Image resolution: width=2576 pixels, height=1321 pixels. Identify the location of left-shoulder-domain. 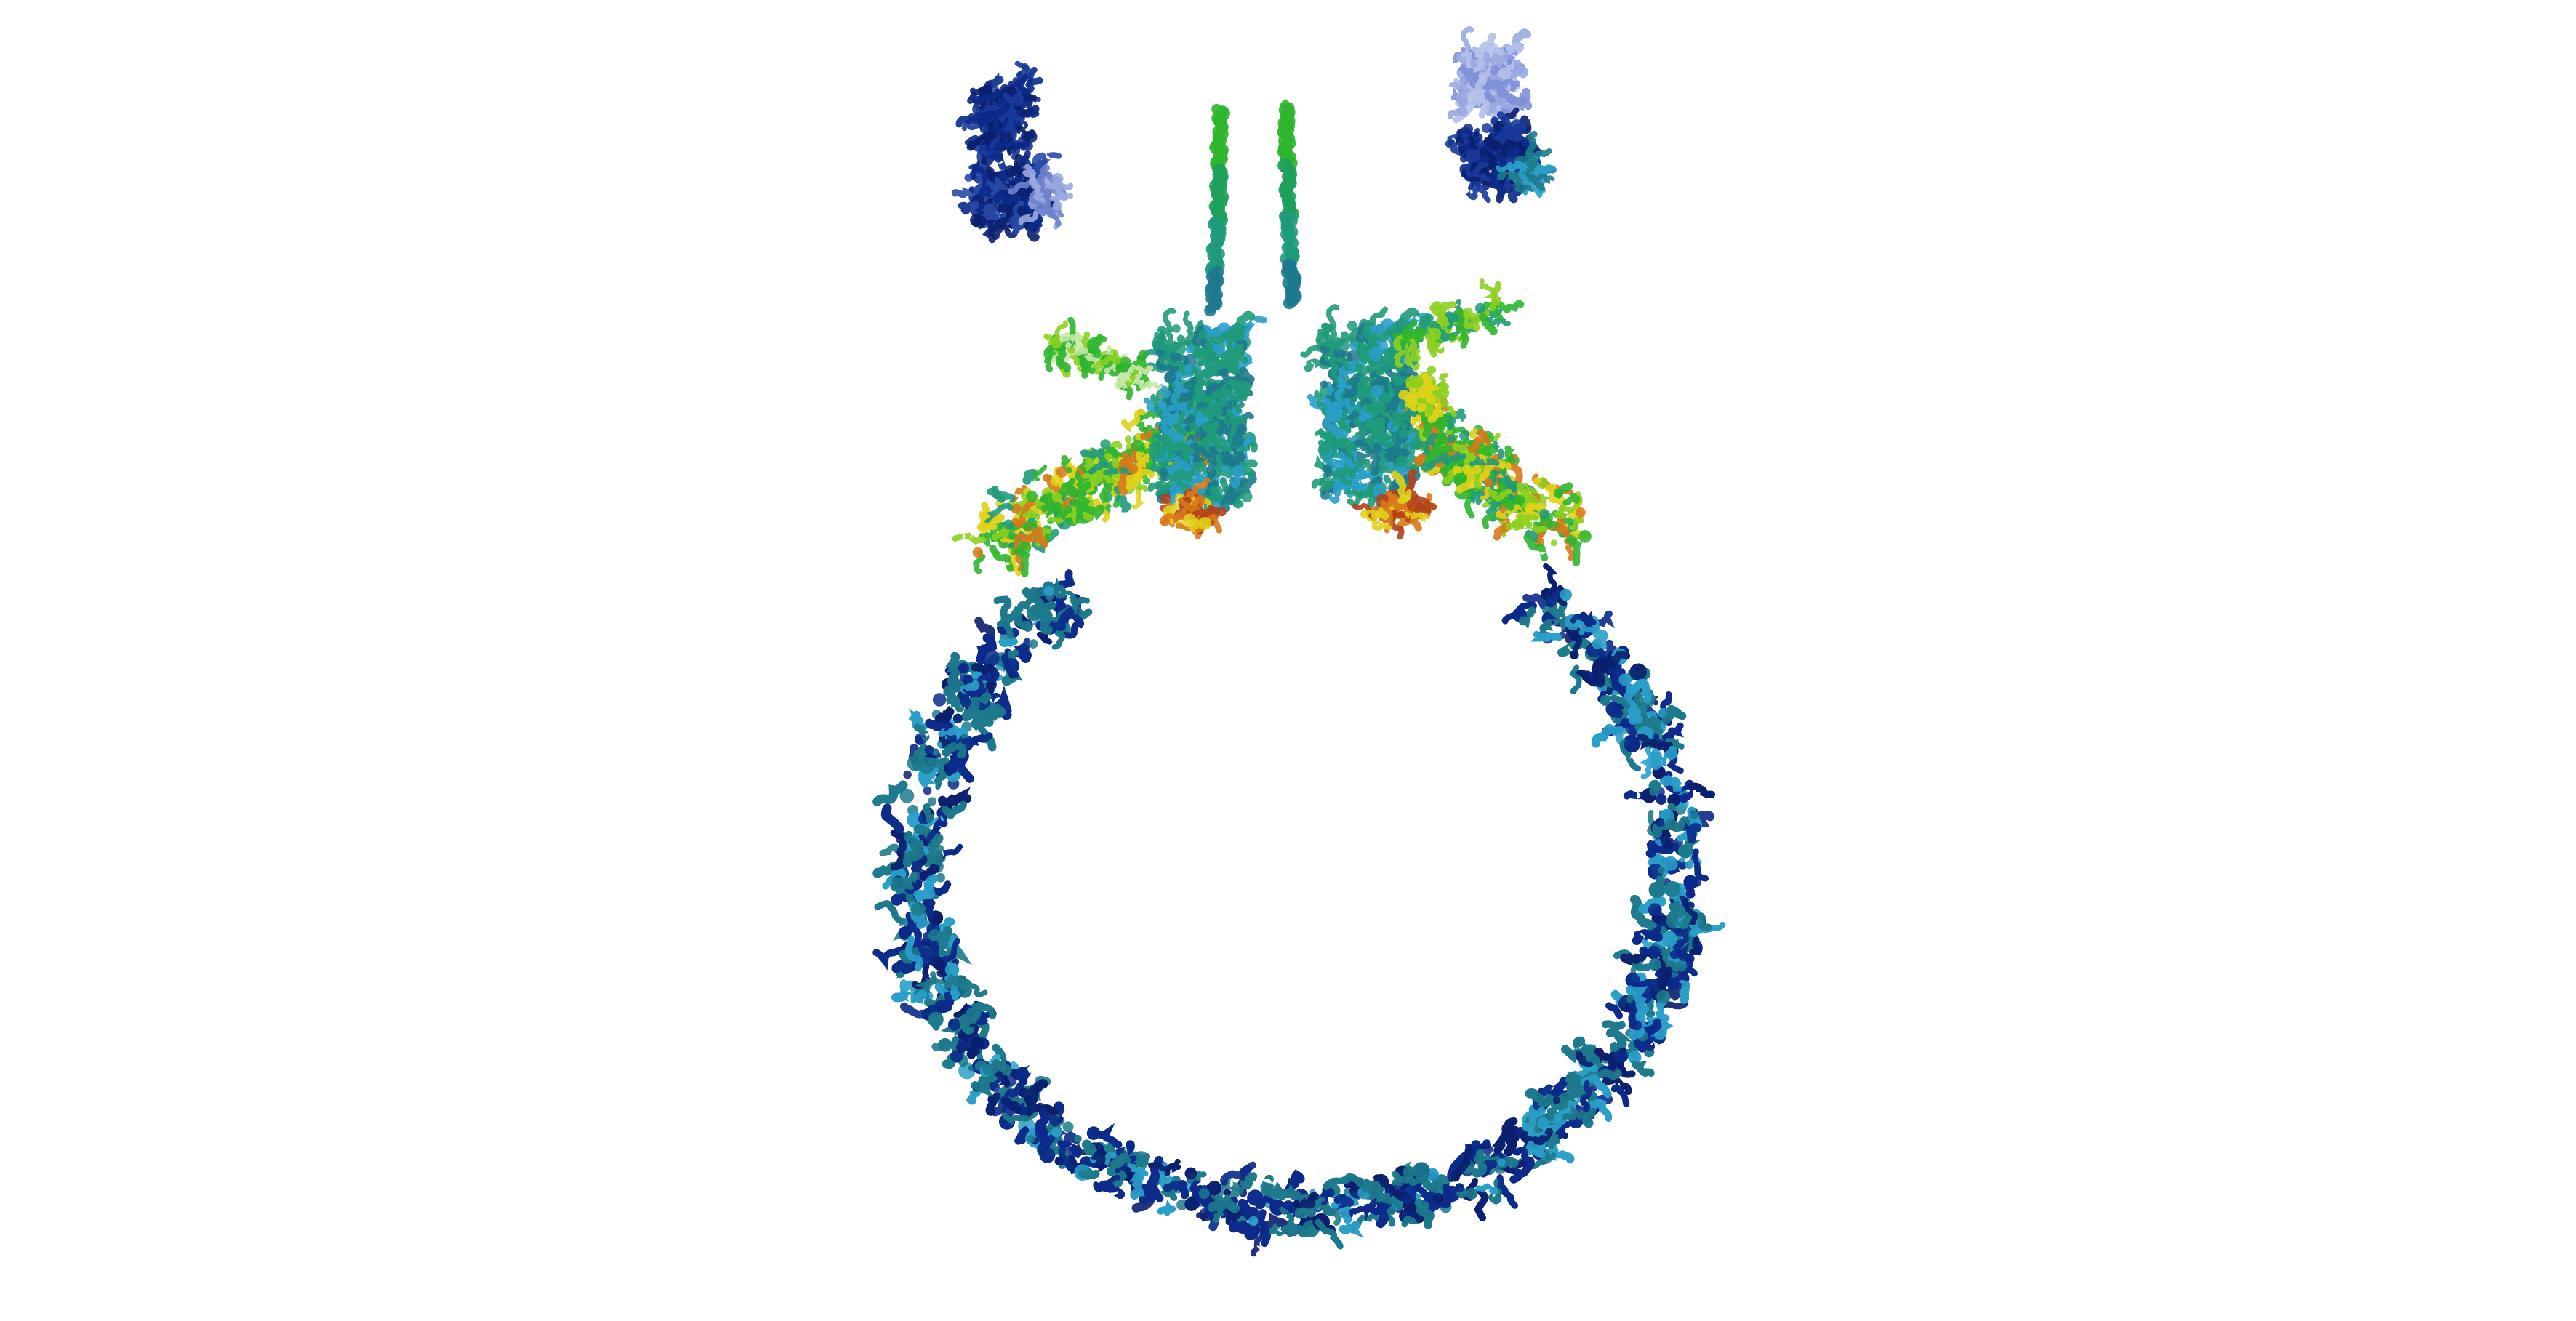
(1109, 442).